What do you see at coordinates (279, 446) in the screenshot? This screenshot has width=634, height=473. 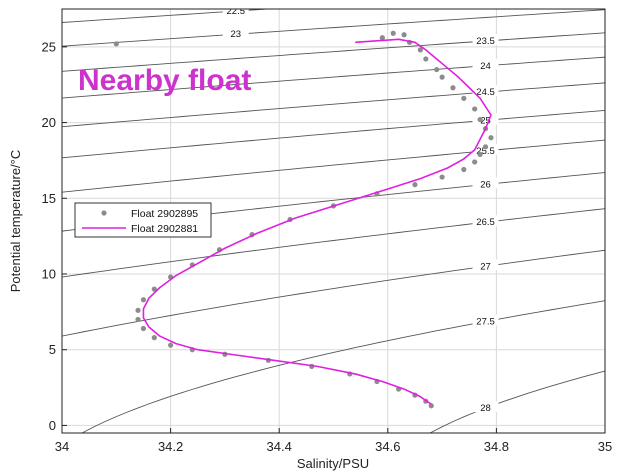 I see `x-tick-label: 34.4` at bounding box center [279, 446].